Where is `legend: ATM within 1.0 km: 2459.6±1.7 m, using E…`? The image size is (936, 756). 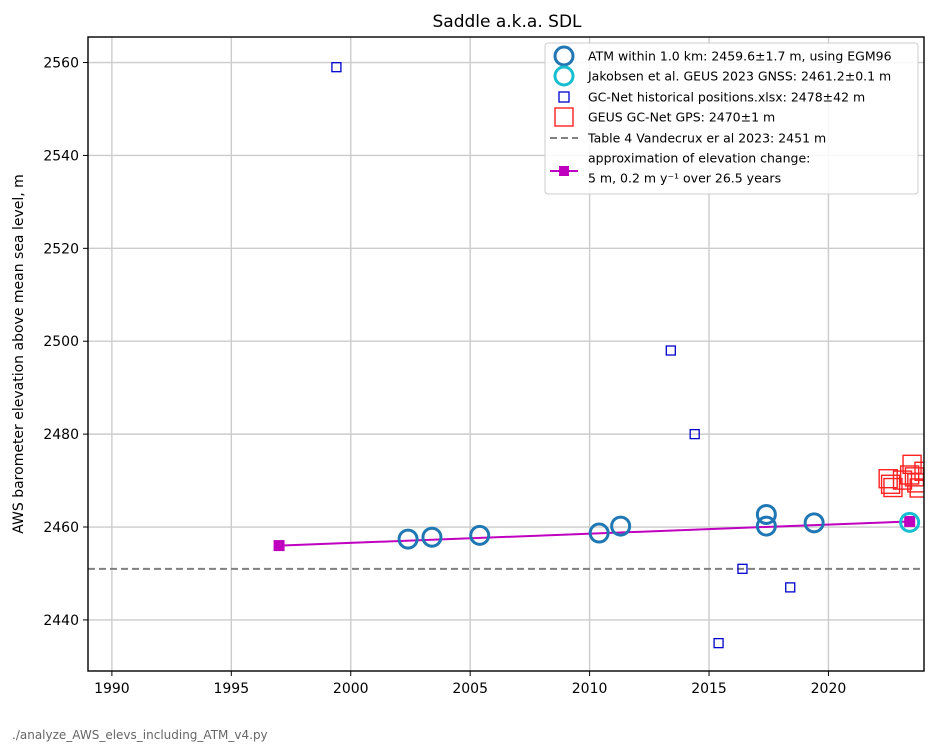
legend: ATM within 1.0 km: 2459.6±1.7 m, using E… is located at coordinates (731, 118).